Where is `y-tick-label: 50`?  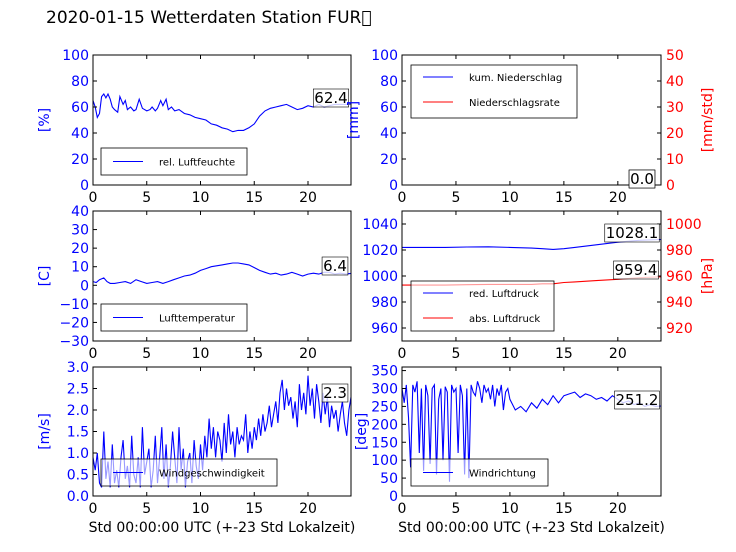
y-tick-label: 50 is located at coordinates (389, 479).